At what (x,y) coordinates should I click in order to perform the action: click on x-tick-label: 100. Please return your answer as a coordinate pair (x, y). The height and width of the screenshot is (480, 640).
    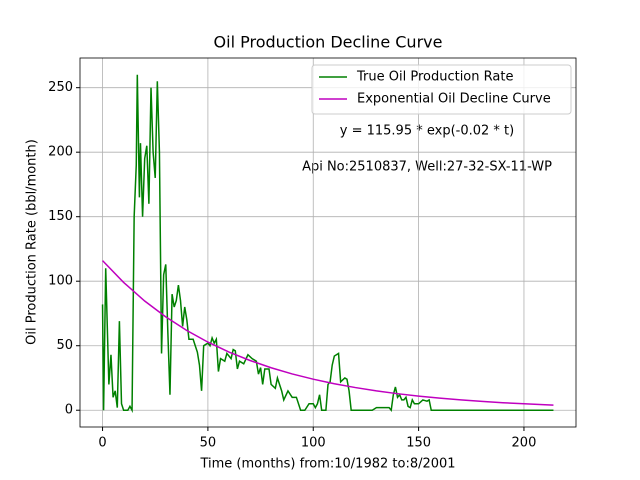
    Looking at the image, I should click on (313, 443).